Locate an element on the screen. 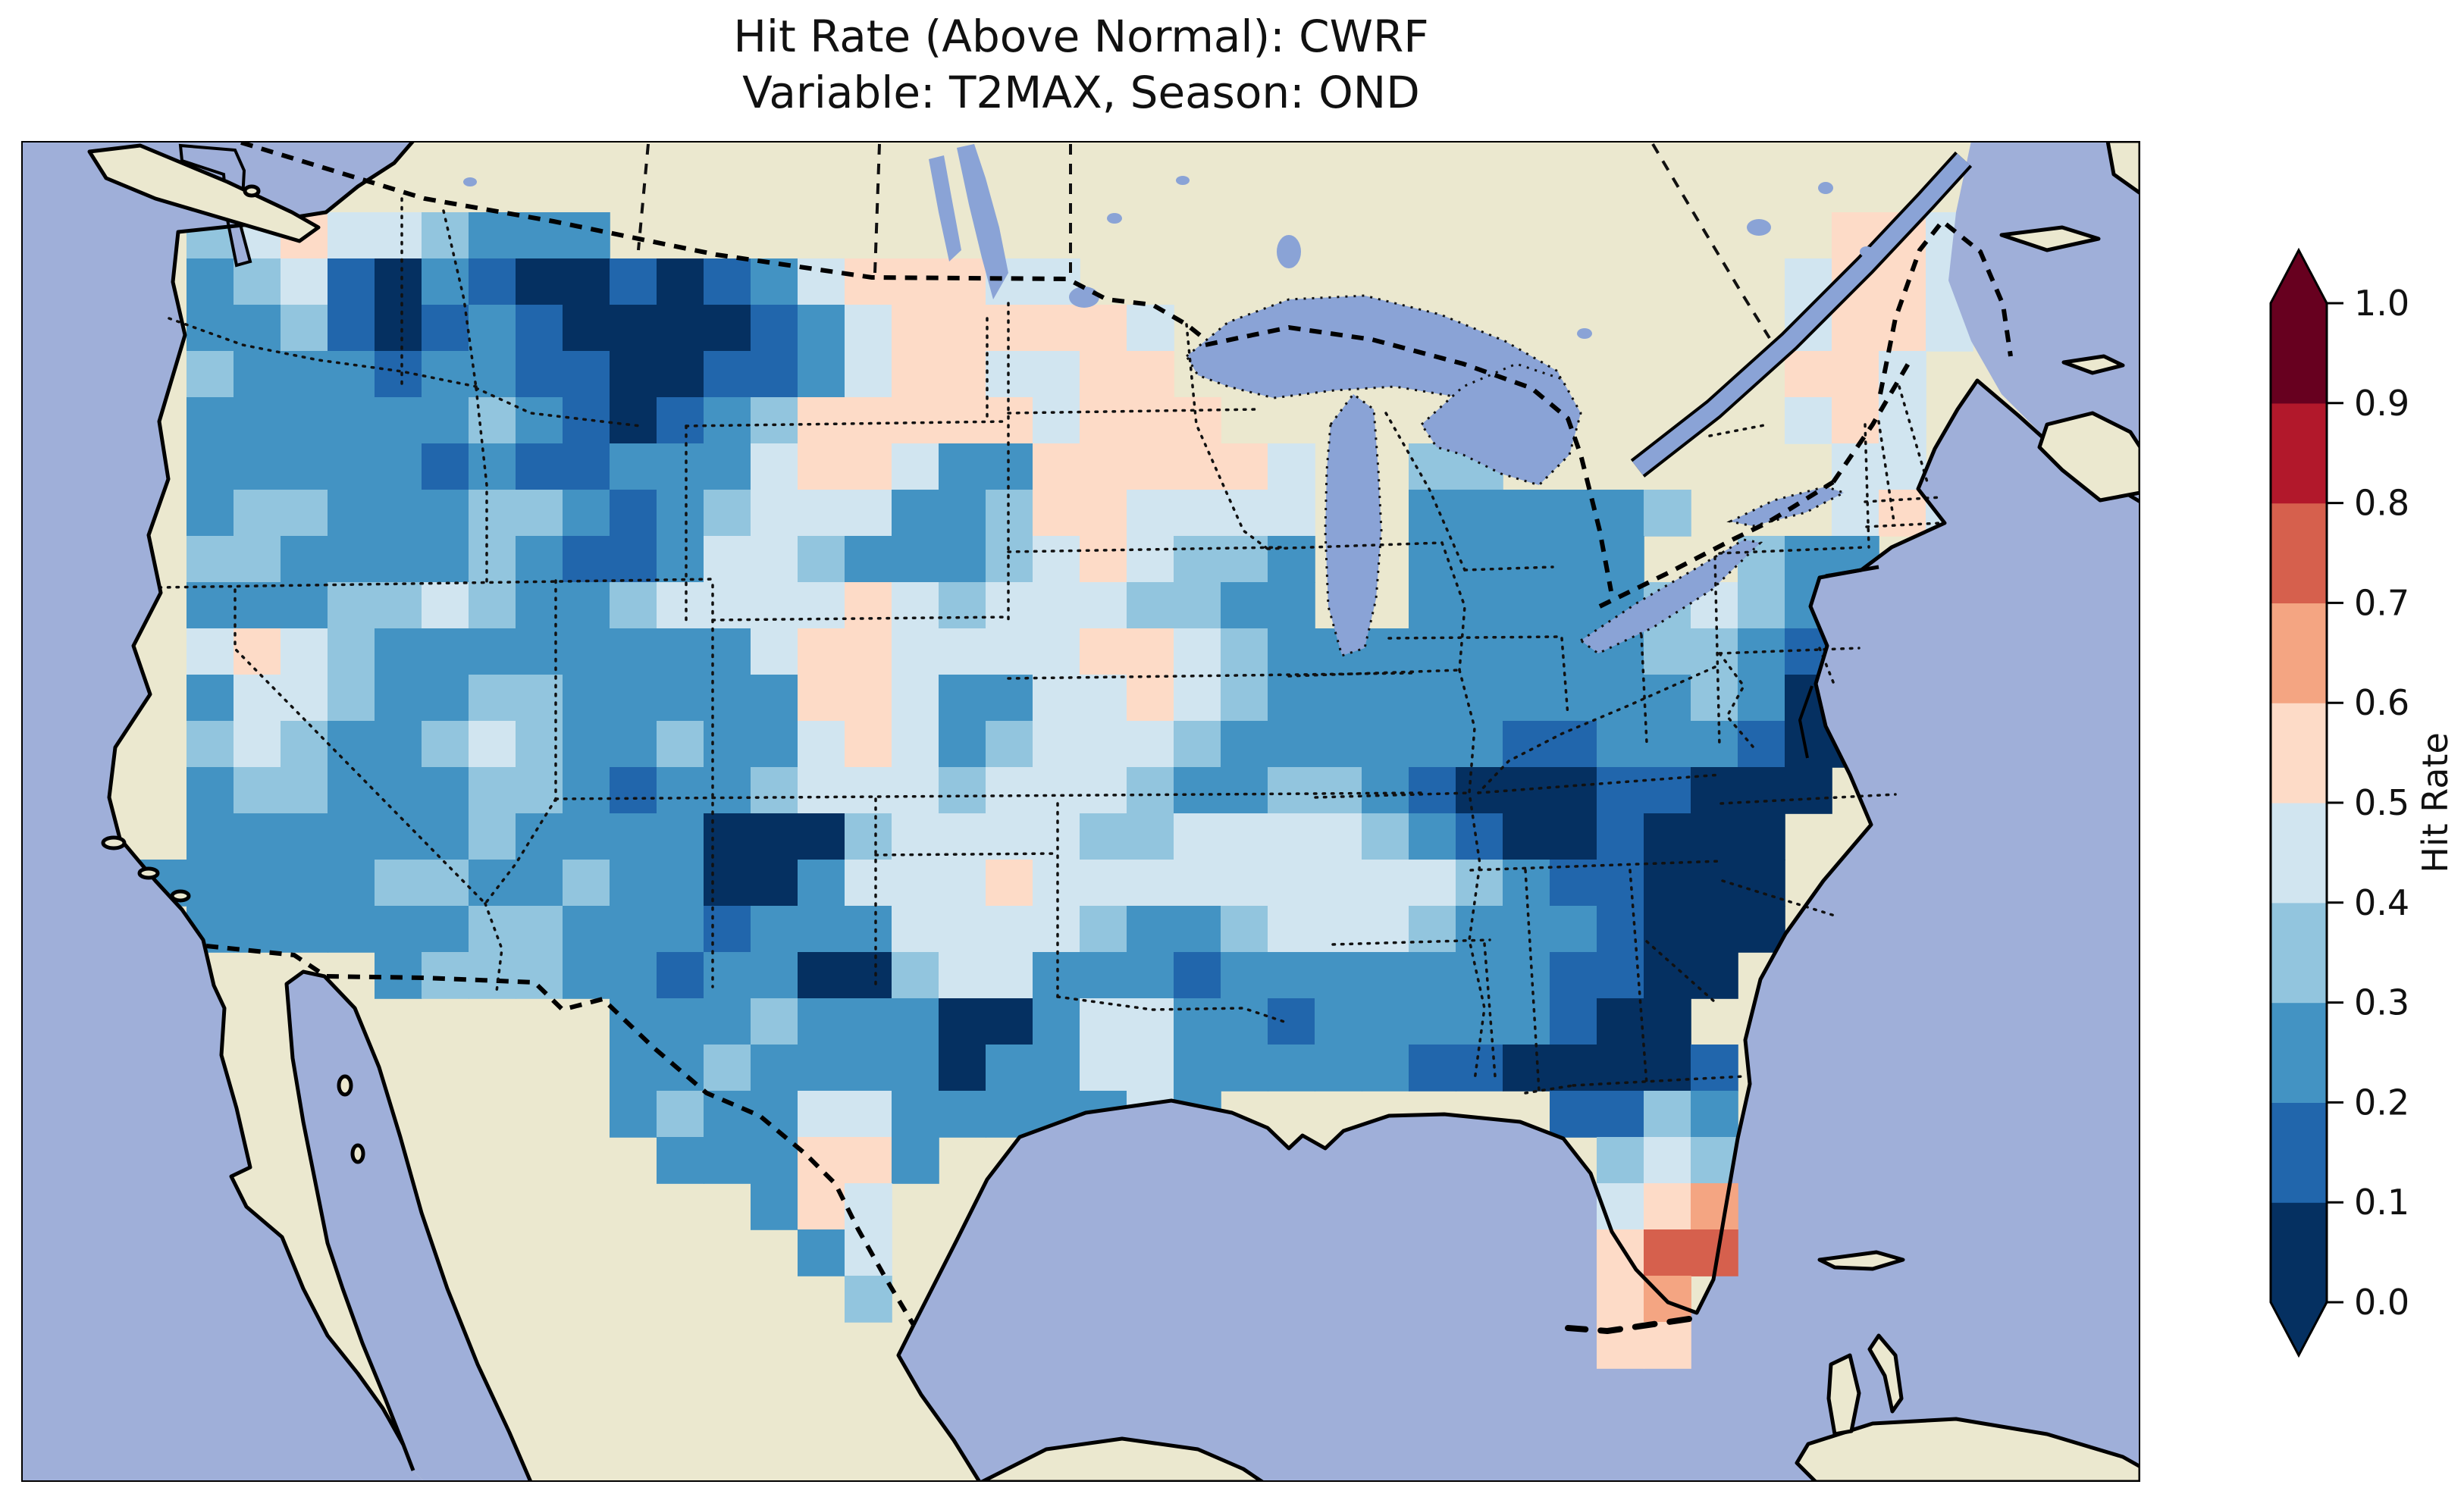 The image size is (2464, 1494). lake-michigan is located at coordinates (1354, 524).